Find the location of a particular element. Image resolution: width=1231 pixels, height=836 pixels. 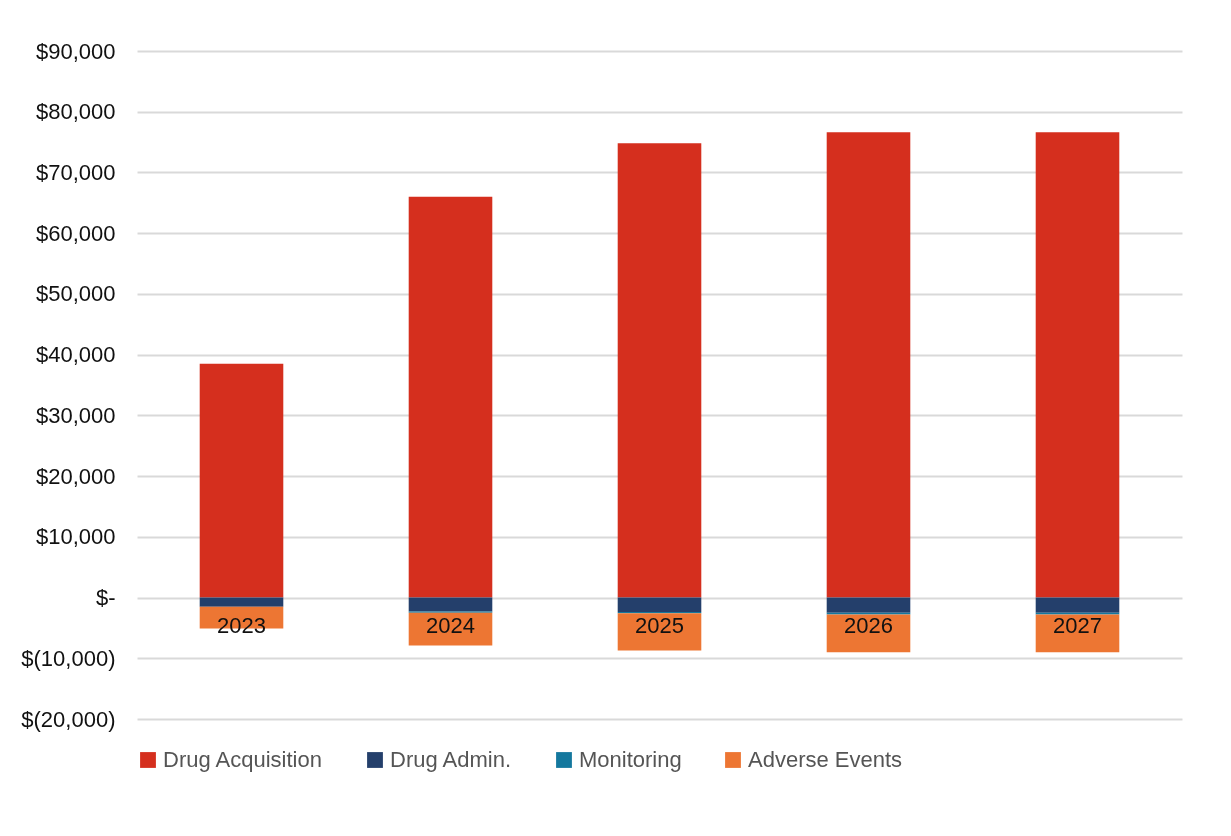

y-tick-label: $(20,000) is located at coordinates (68, 719).